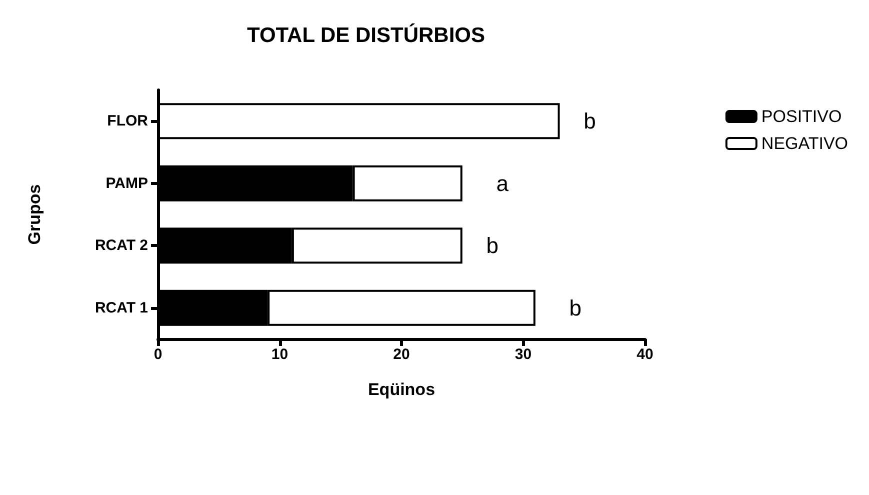 The height and width of the screenshot is (495, 869). I want to click on x-axis-title: Eqüinos, so click(402, 389).